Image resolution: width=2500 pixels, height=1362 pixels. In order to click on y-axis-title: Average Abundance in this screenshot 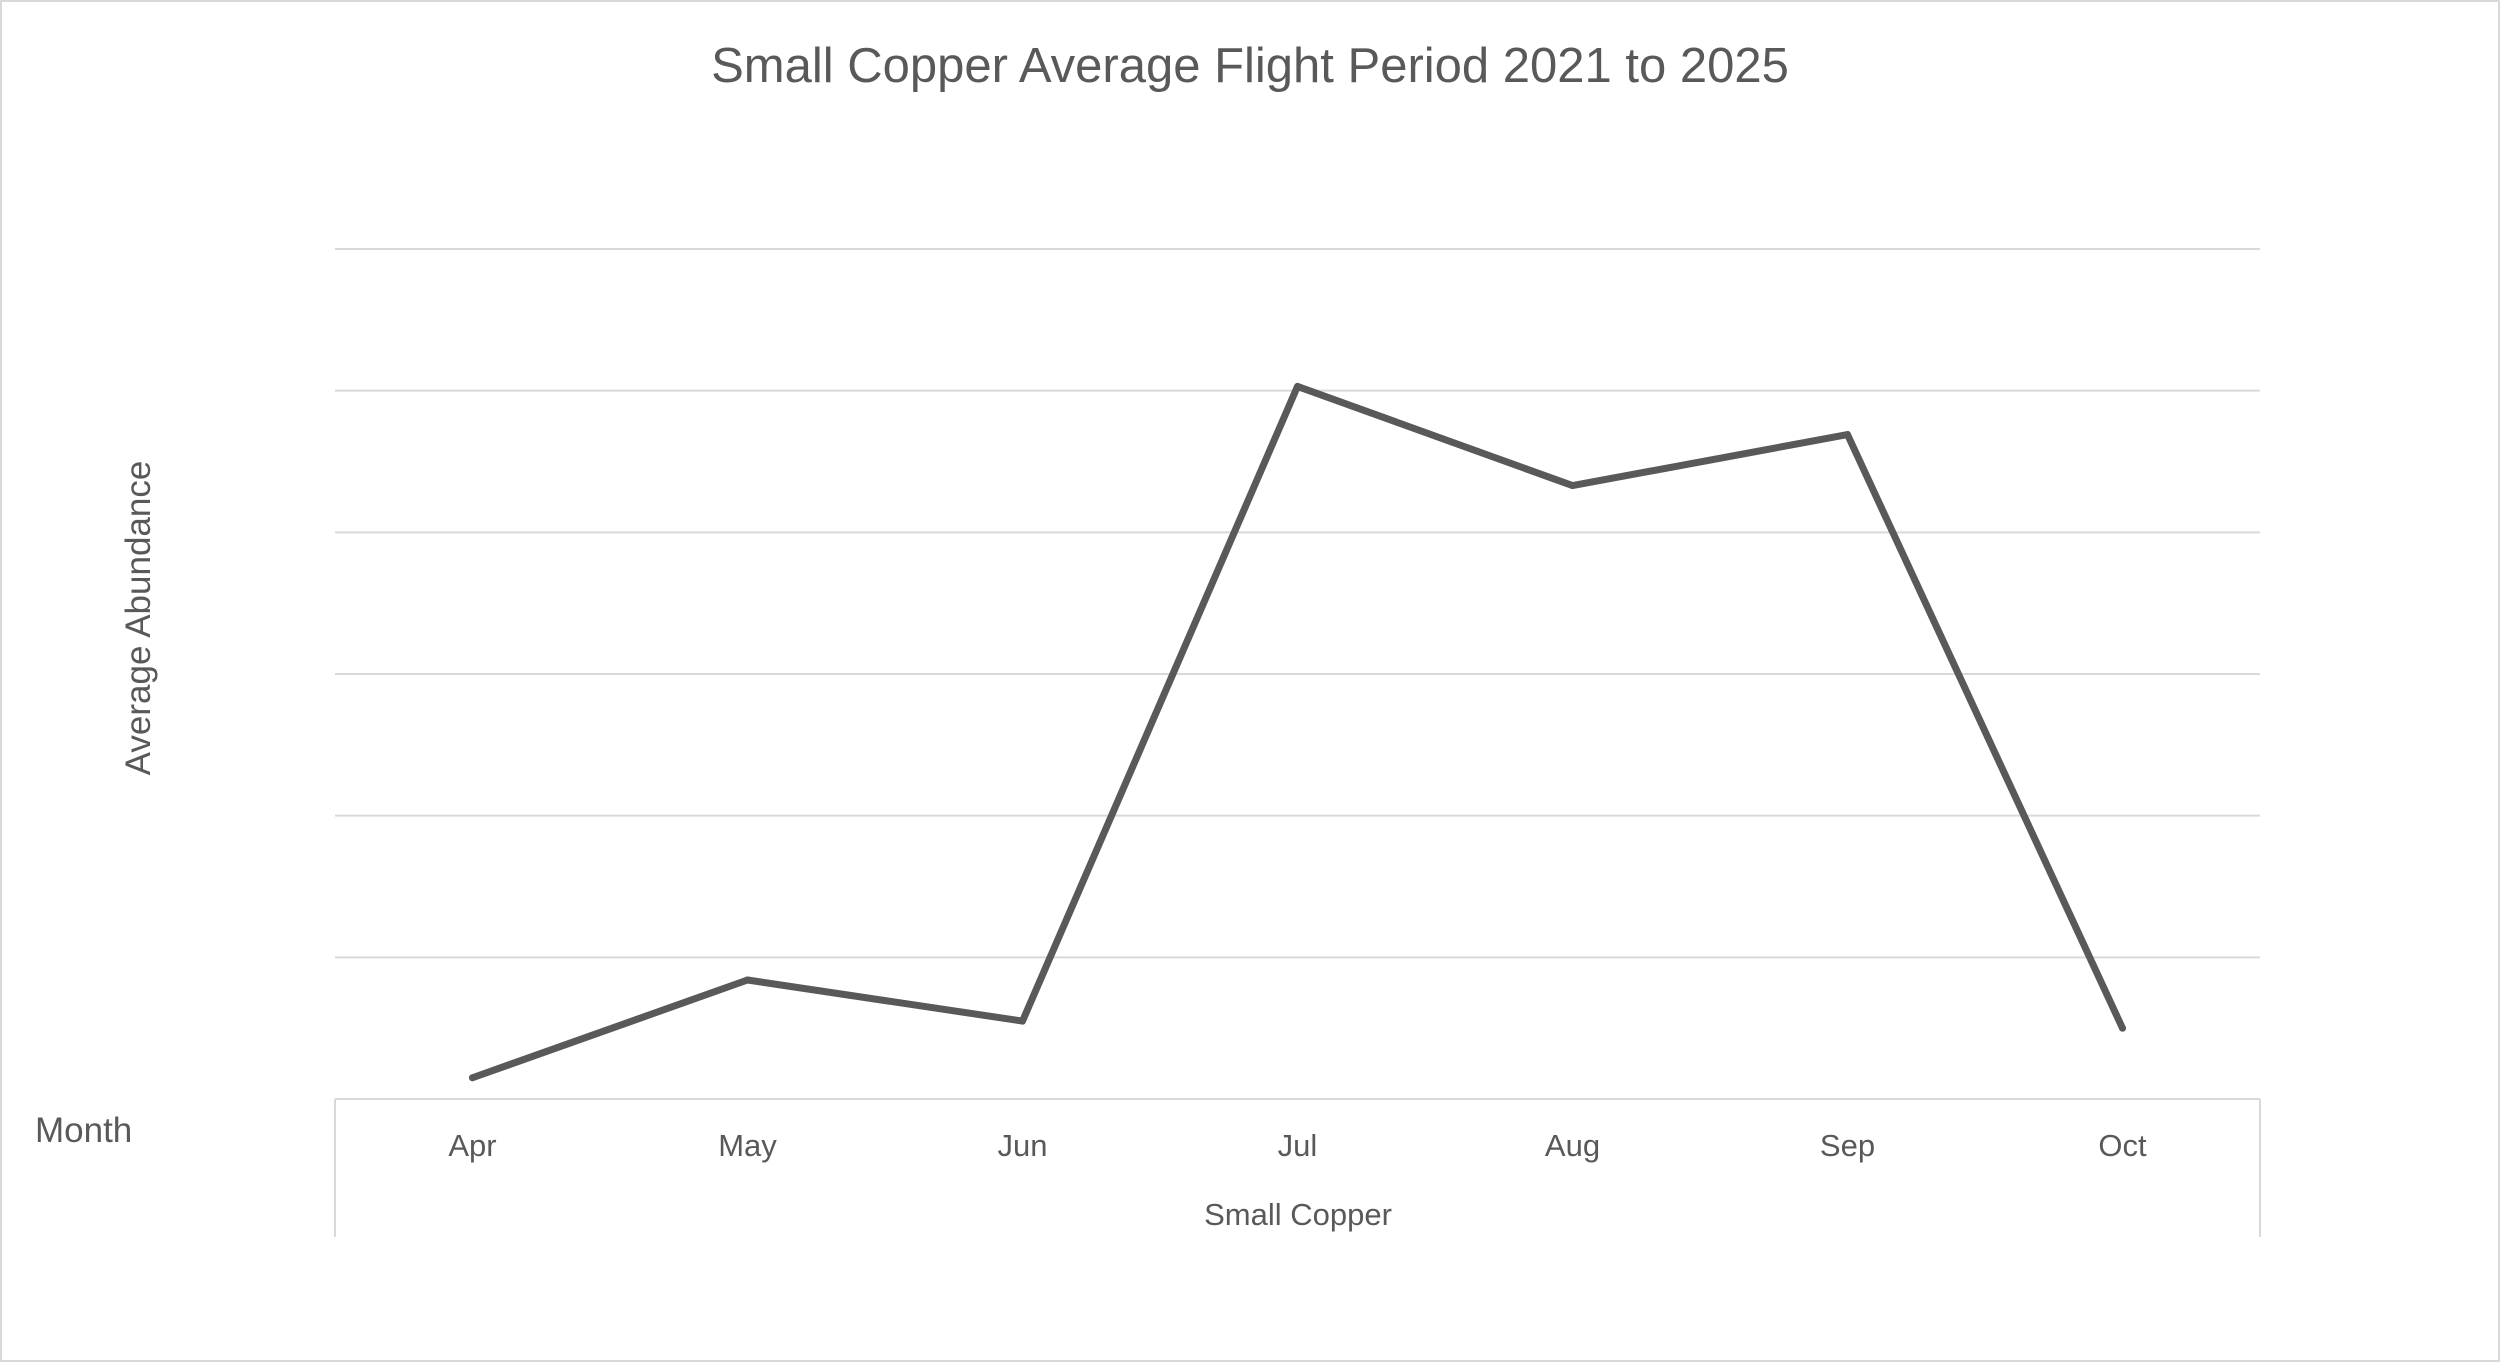, I will do `click(138, 618)`.